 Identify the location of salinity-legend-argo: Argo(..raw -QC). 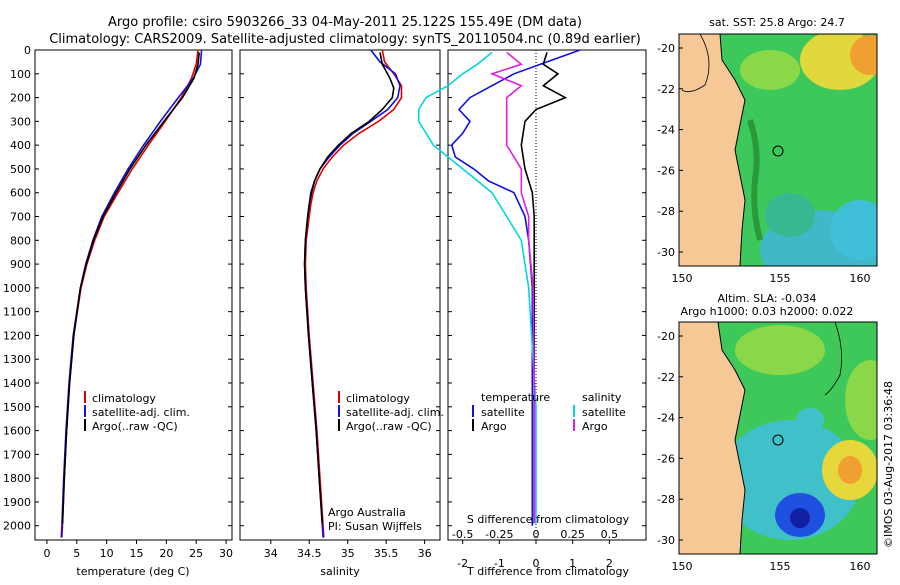
(389, 426).